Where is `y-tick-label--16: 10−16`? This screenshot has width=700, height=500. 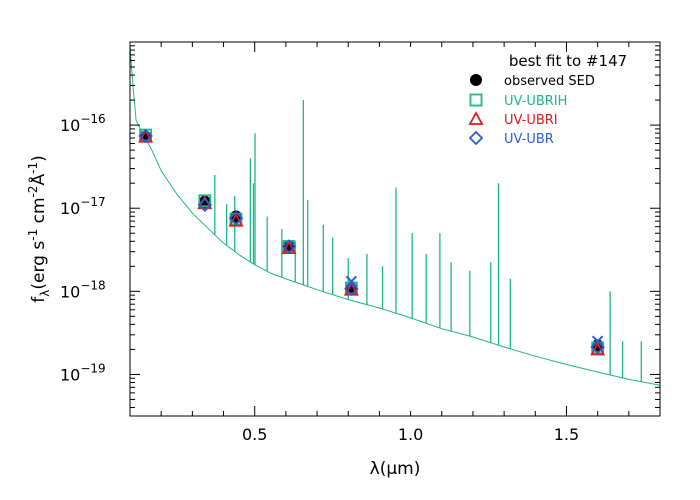 y-tick-label--16: 10−16 is located at coordinates (83, 123).